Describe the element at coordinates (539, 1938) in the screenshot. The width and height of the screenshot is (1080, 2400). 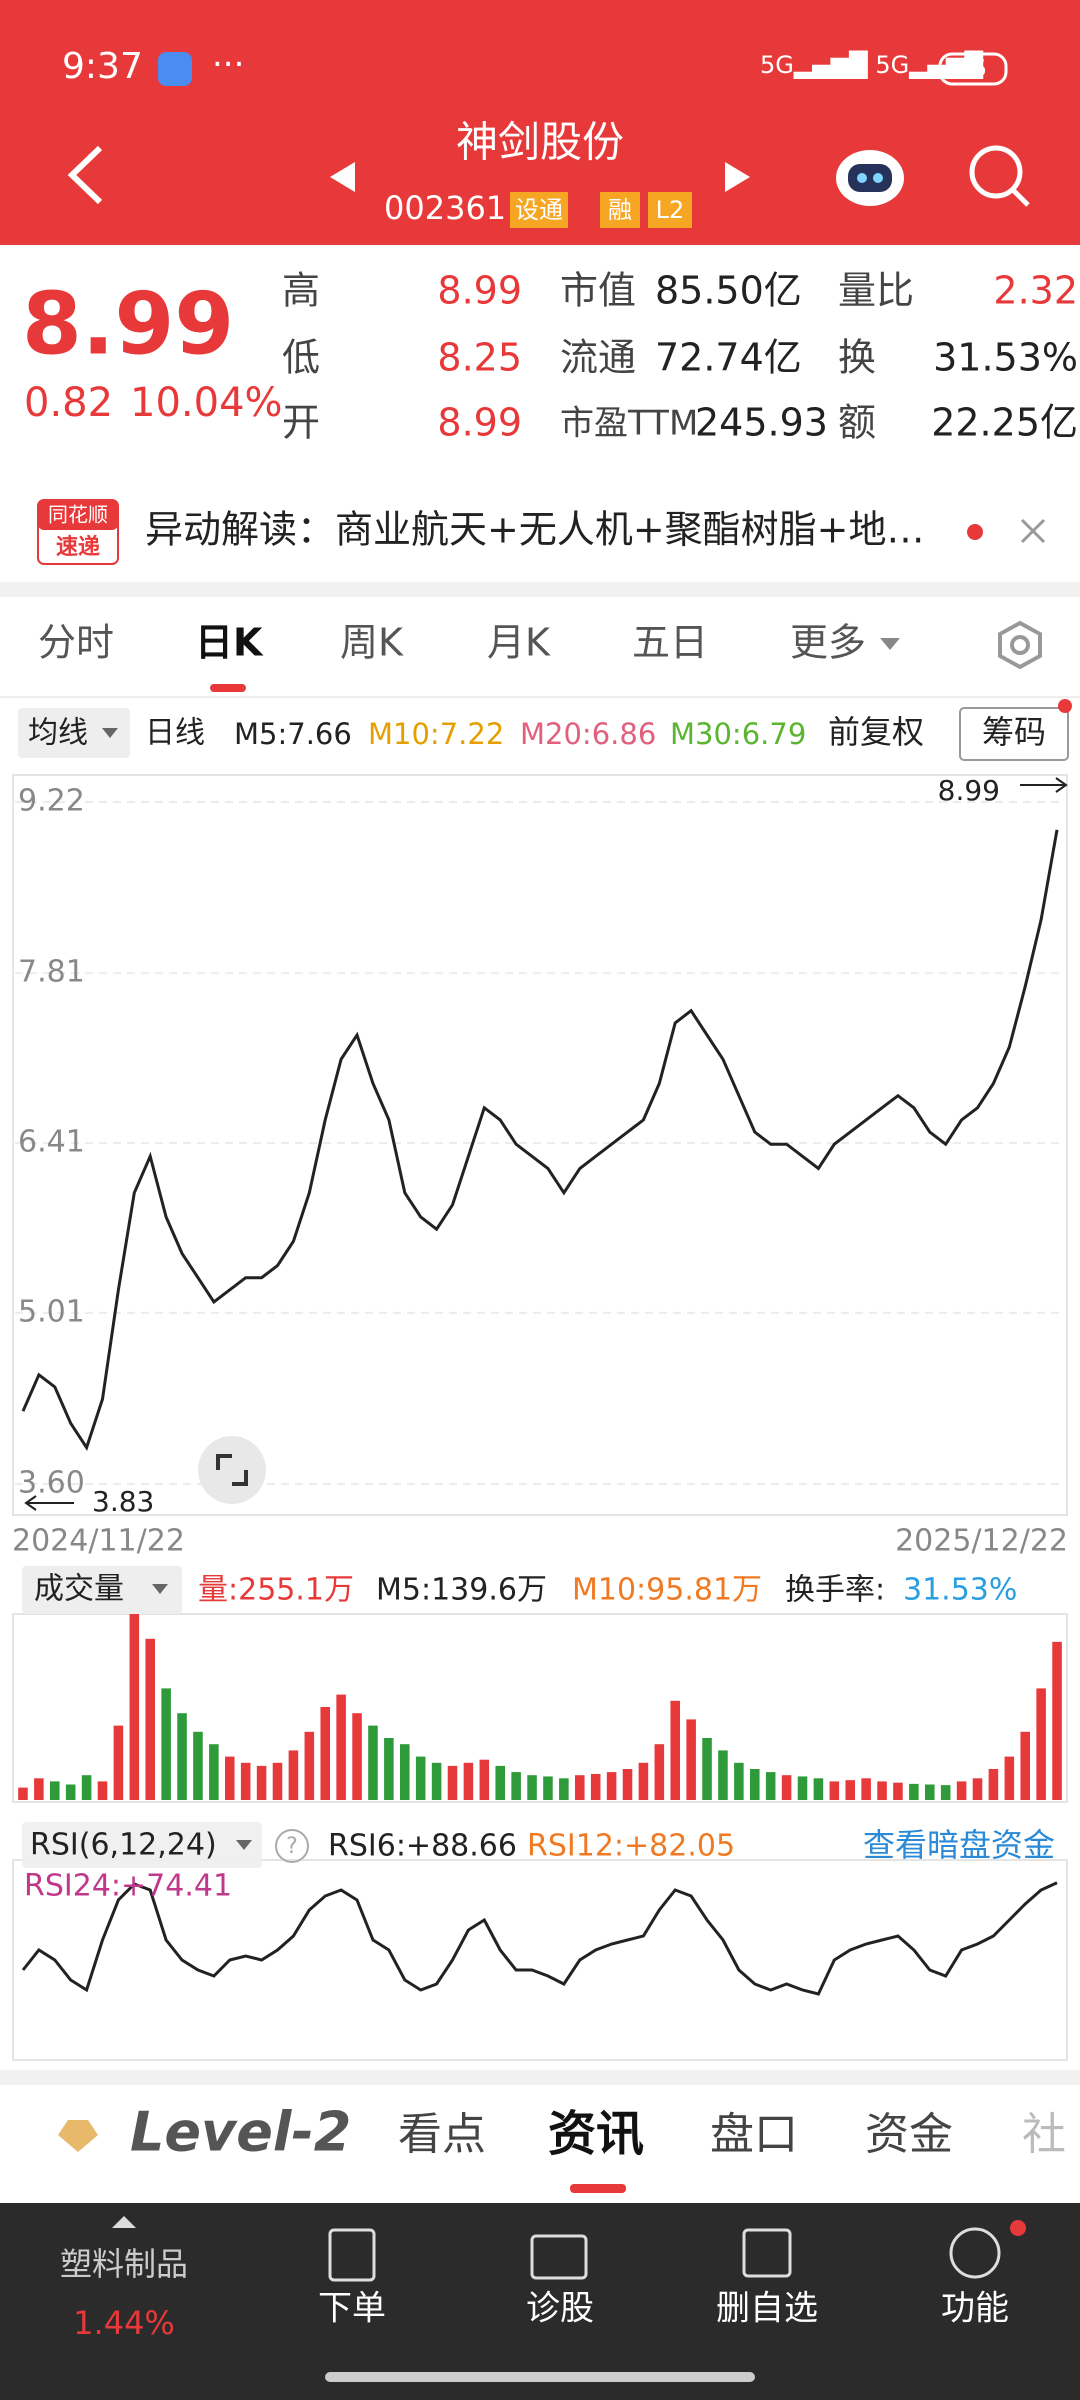
I see `rsi-line` at that location.